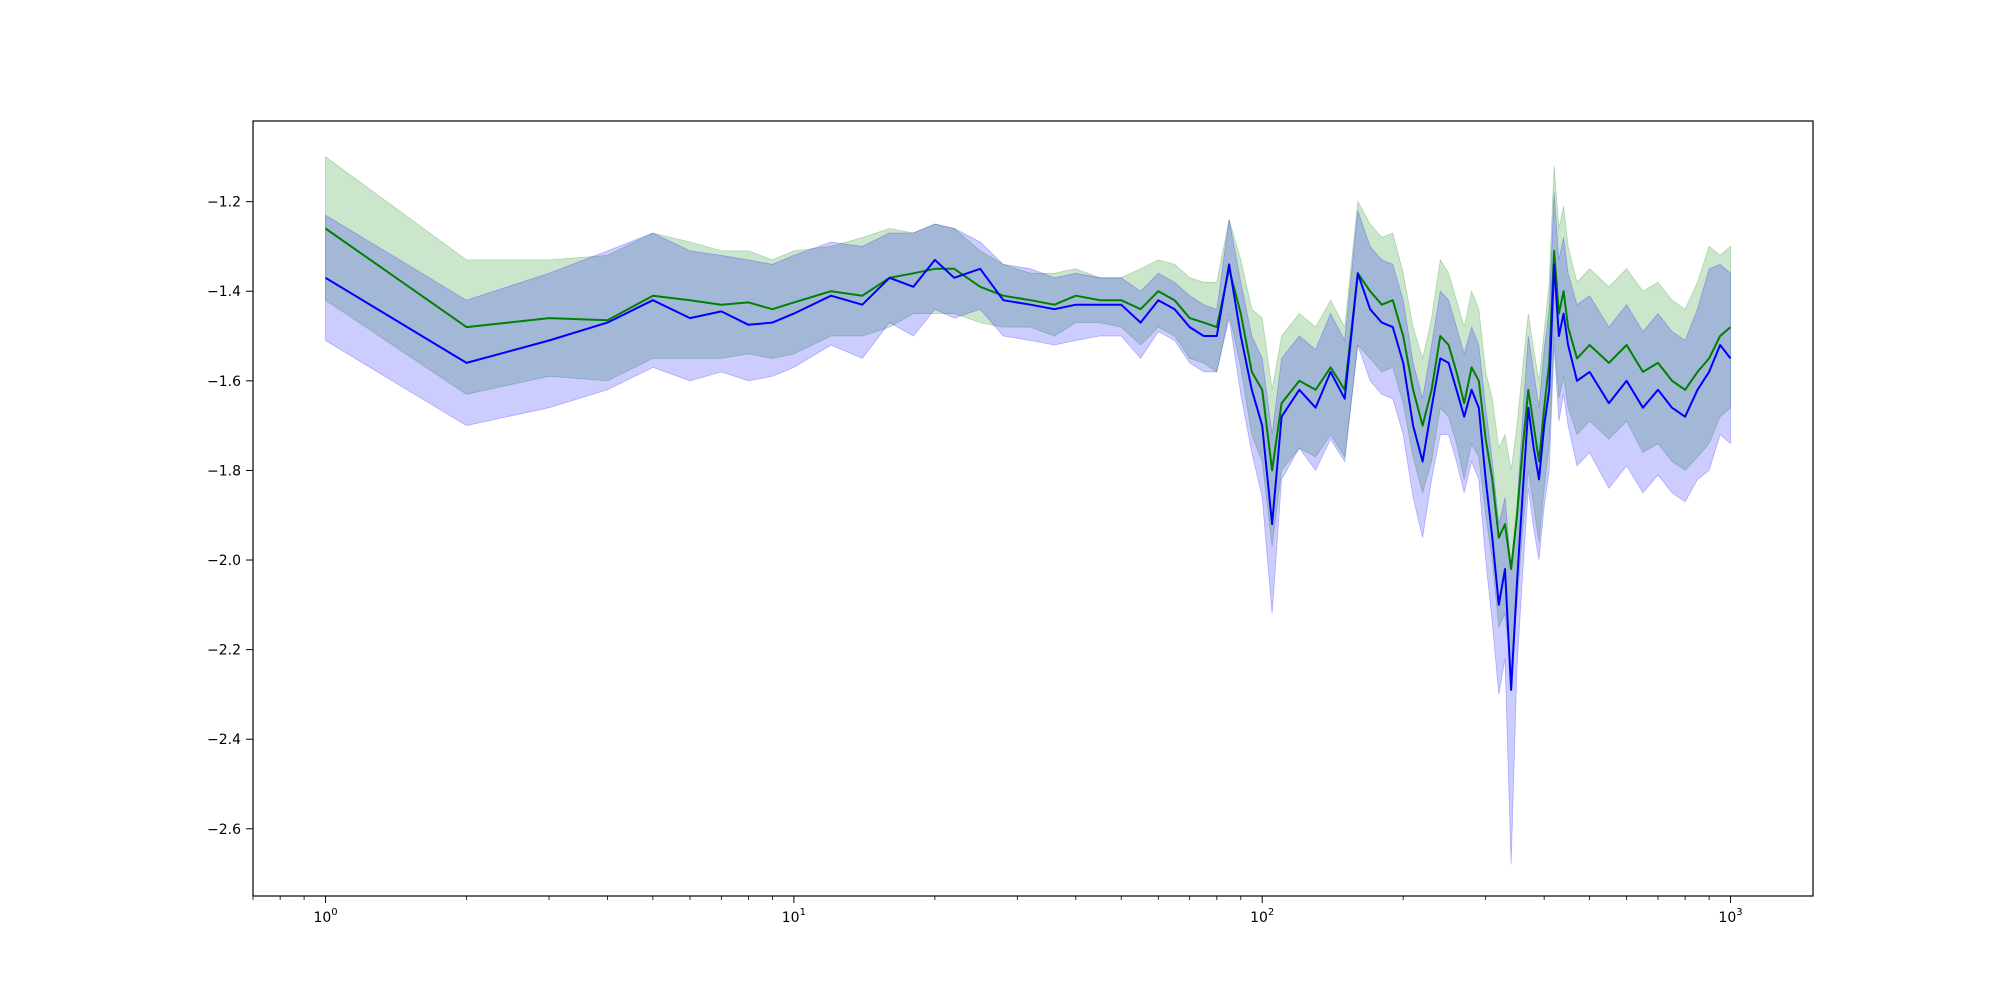 This screenshot has width=2000, height=1005. What do you see at coordinates (224, 830) in the screenshot?
I see `y-tick-label: −2.6` at bounding box center [224, 830].